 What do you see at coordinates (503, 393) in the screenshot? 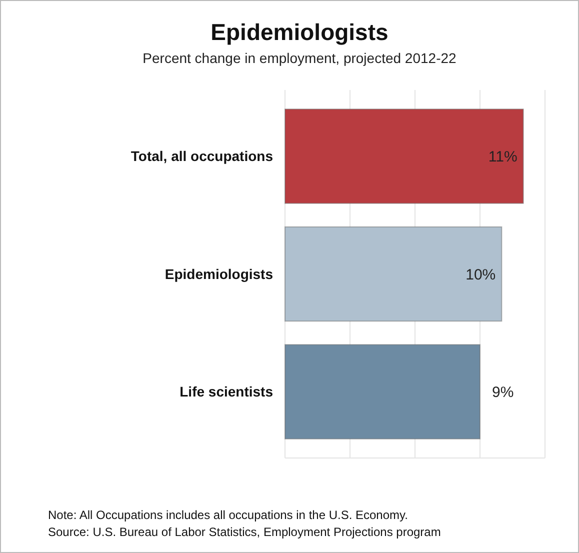
I see `data-label: 9%` at bounding box center [503, 393].